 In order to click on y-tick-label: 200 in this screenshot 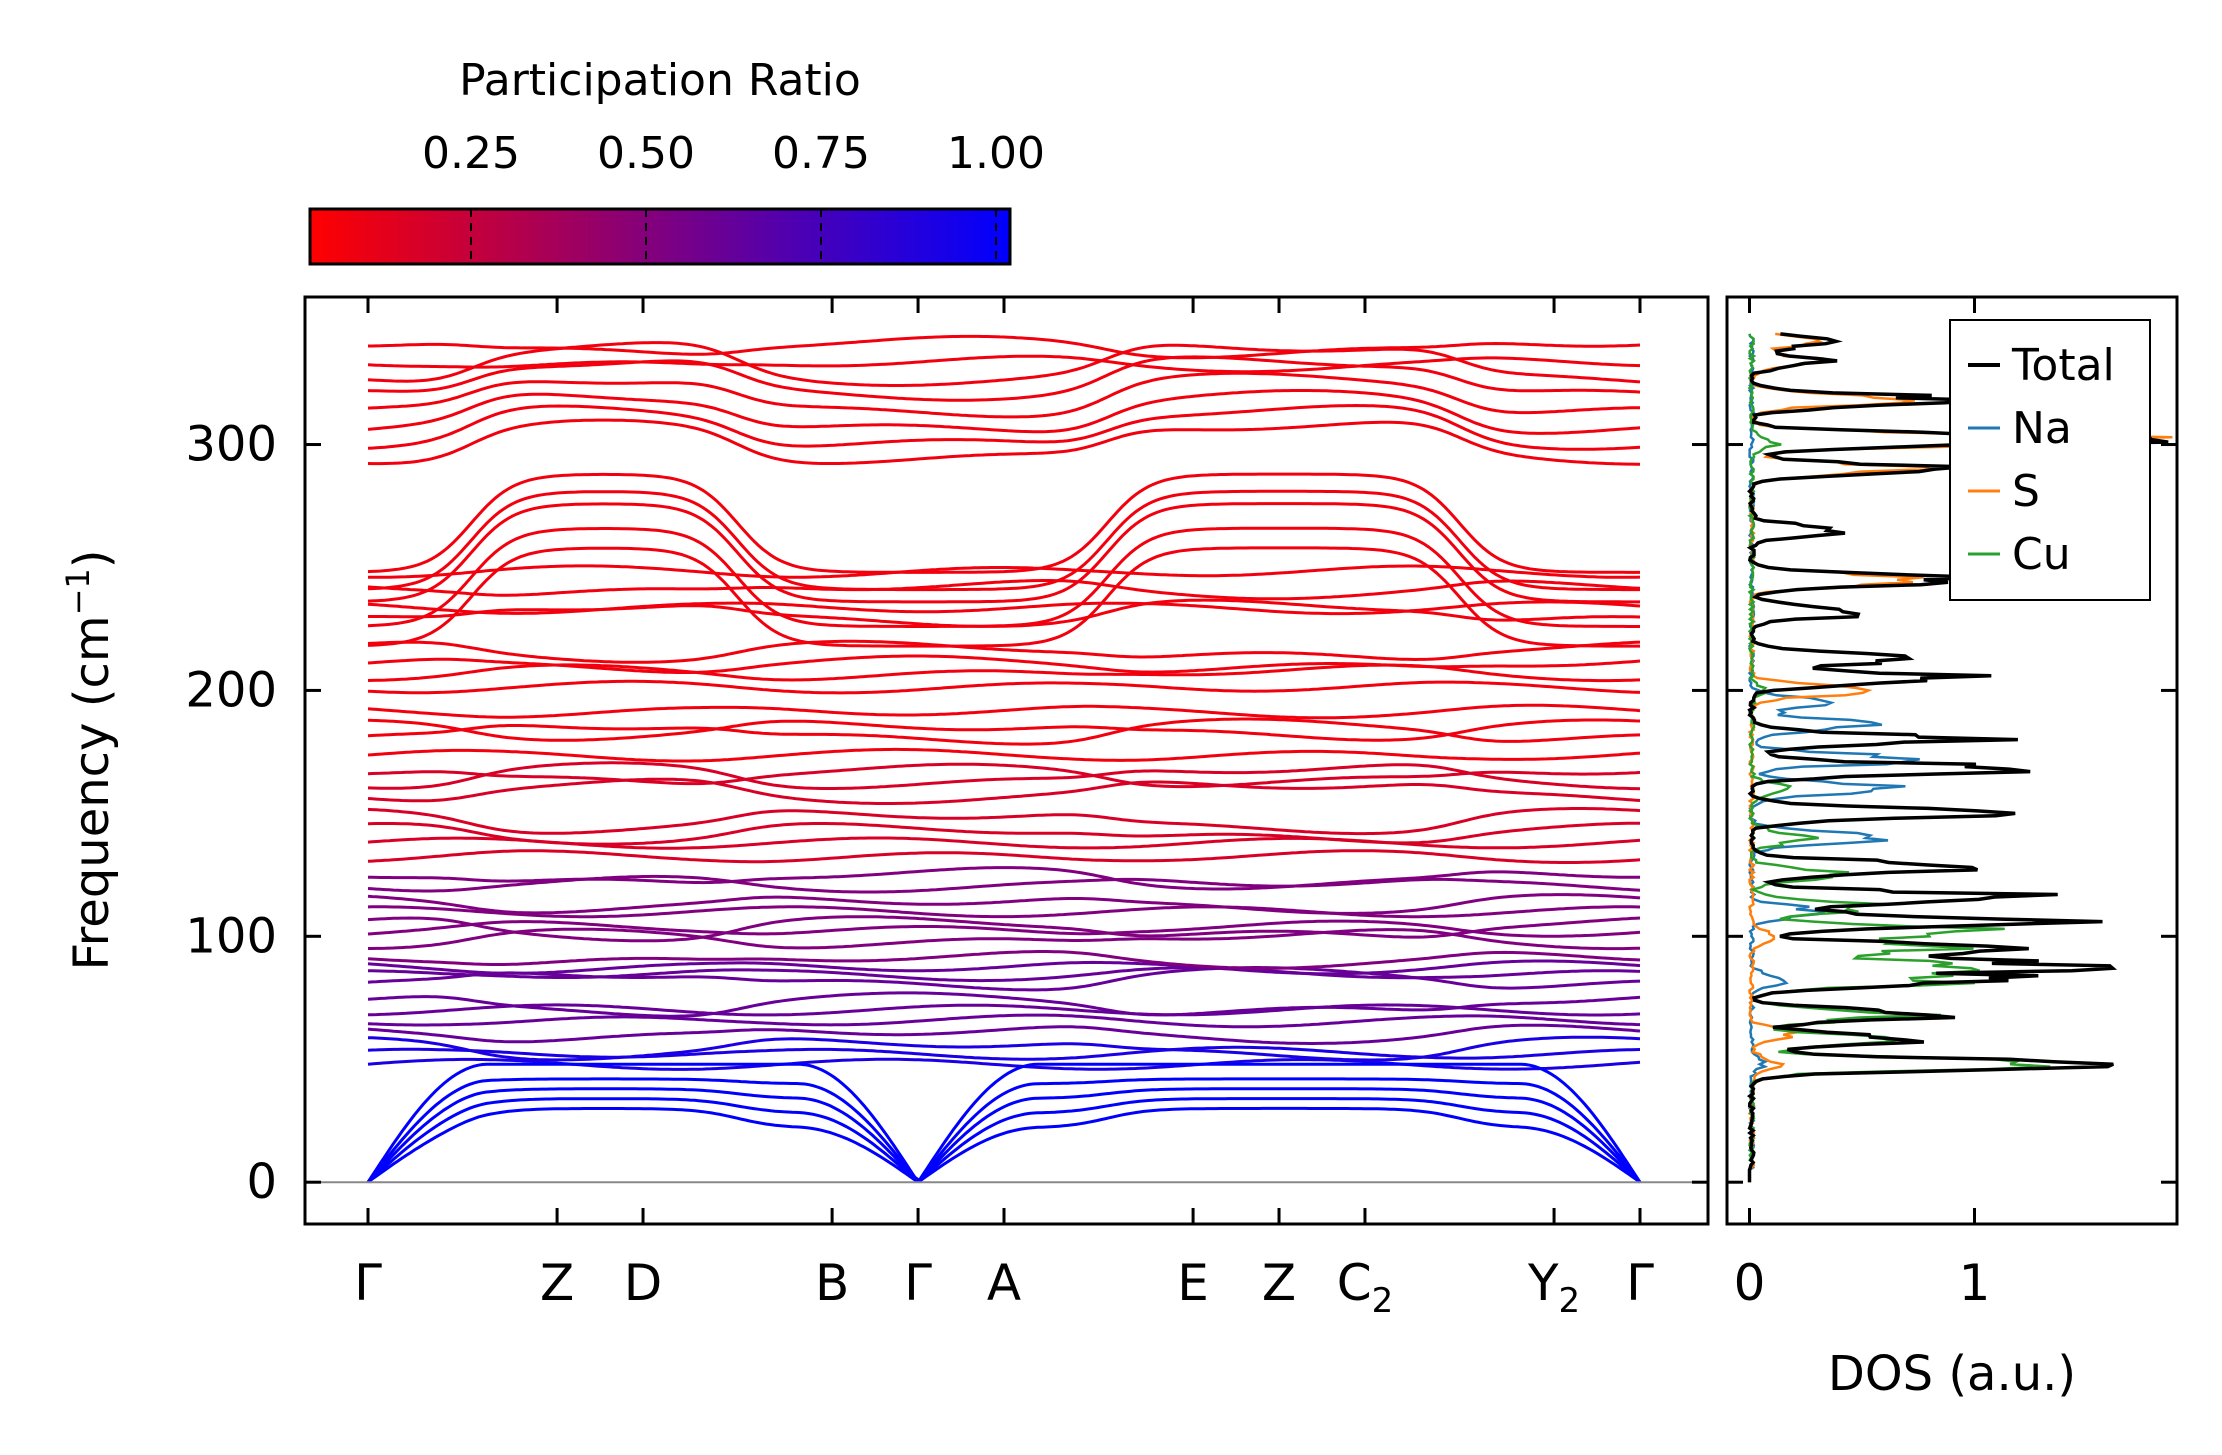, I will do `click(231, 690)`.